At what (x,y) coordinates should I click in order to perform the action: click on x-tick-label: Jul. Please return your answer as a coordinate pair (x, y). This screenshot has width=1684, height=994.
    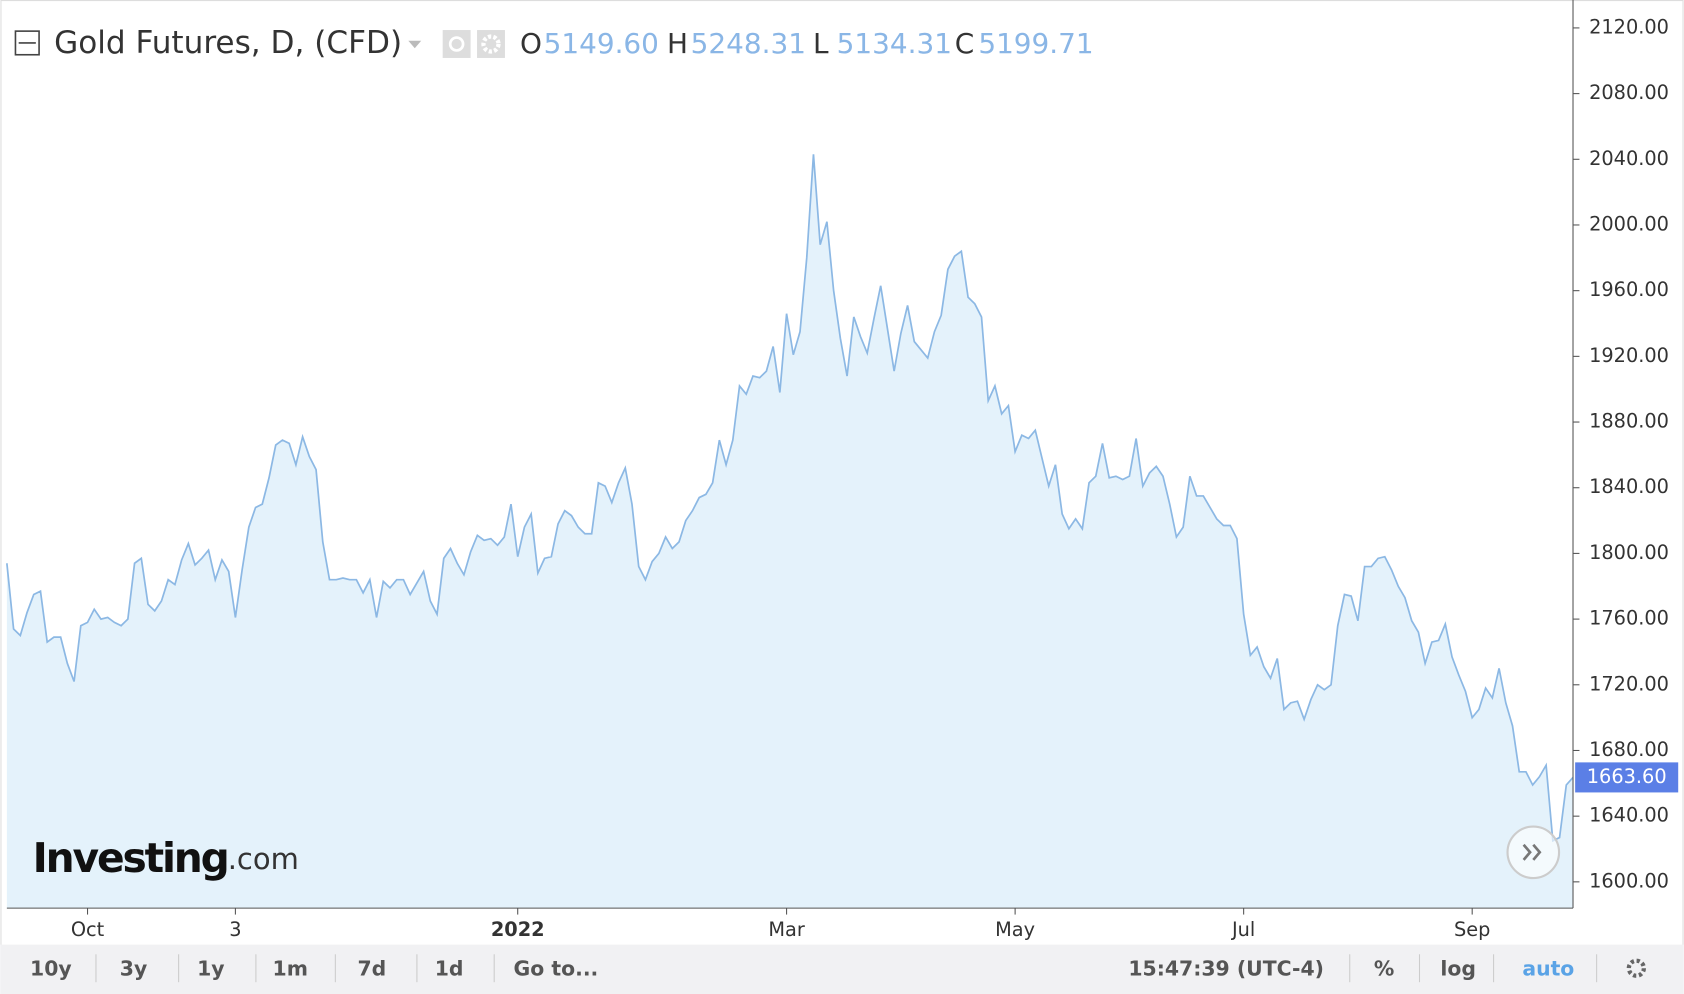
    Looking at the image, I should click on (1243, 929).